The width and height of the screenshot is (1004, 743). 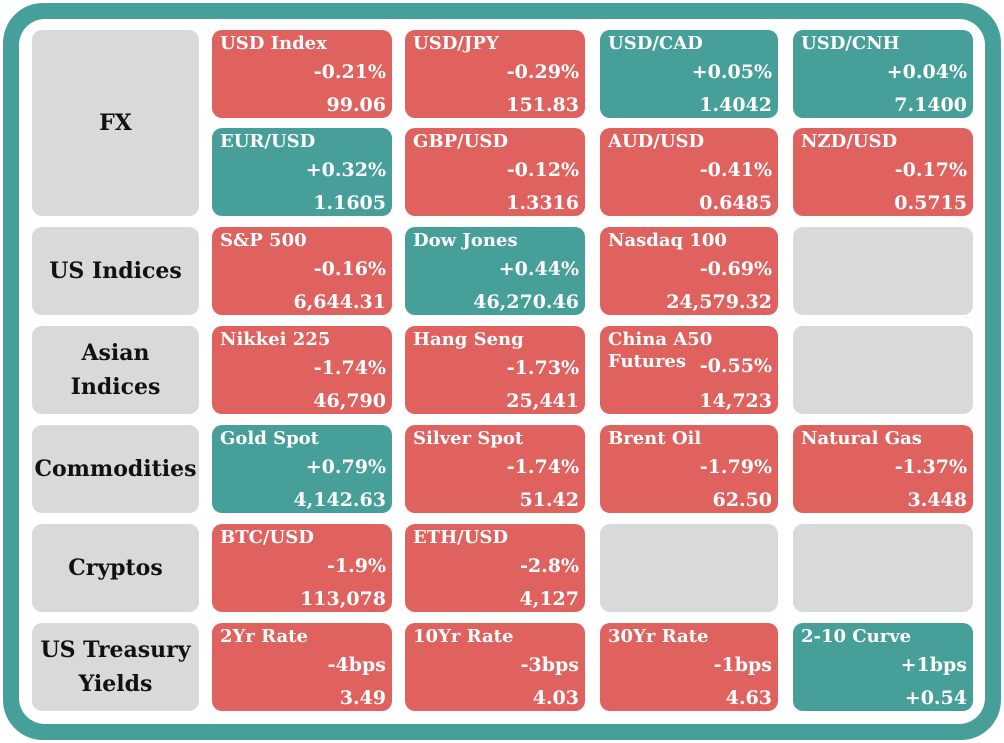 What do you see at coordinates (302, 667) in the screenshot?
I see `quote-tile: 2Yr Rate -4bps 3.49` at bounding box center [302, 667].